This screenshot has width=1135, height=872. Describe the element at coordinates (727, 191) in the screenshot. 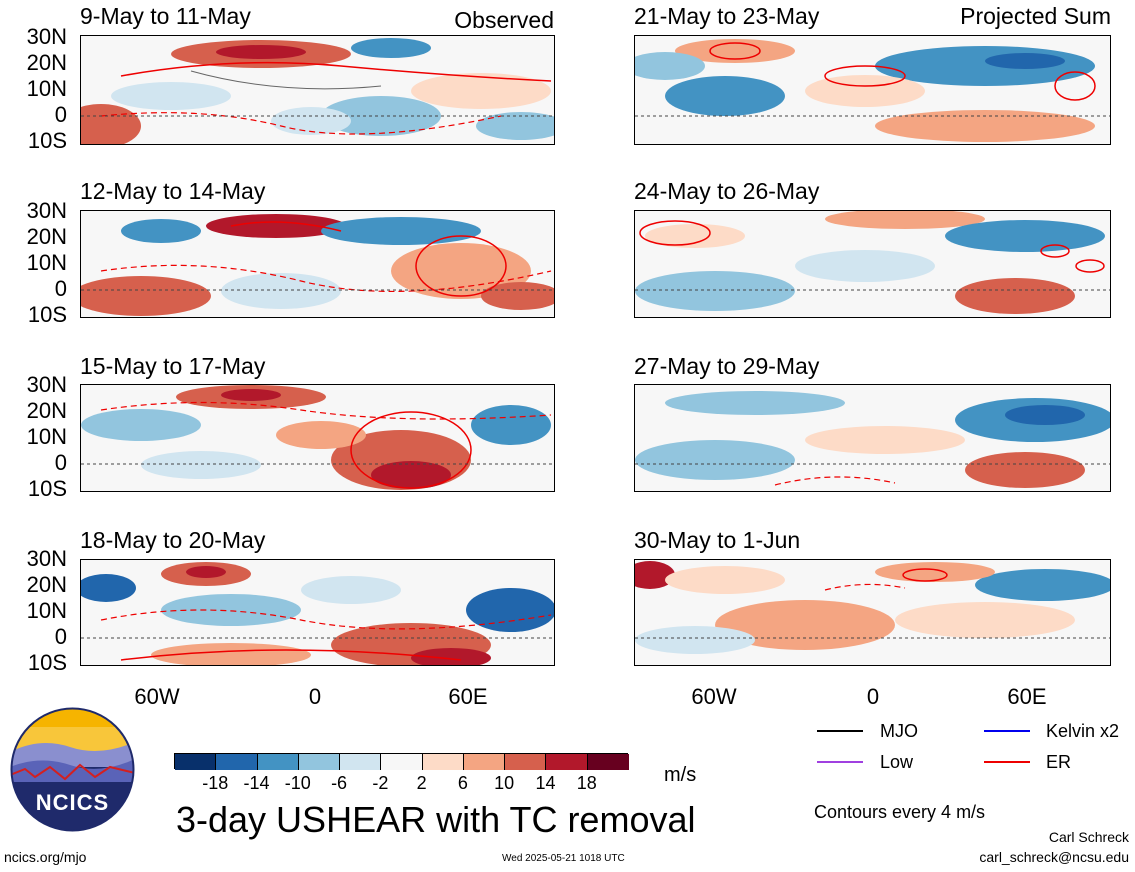

I see `panel-title-right-2: 24-May to 26-May` at that location.